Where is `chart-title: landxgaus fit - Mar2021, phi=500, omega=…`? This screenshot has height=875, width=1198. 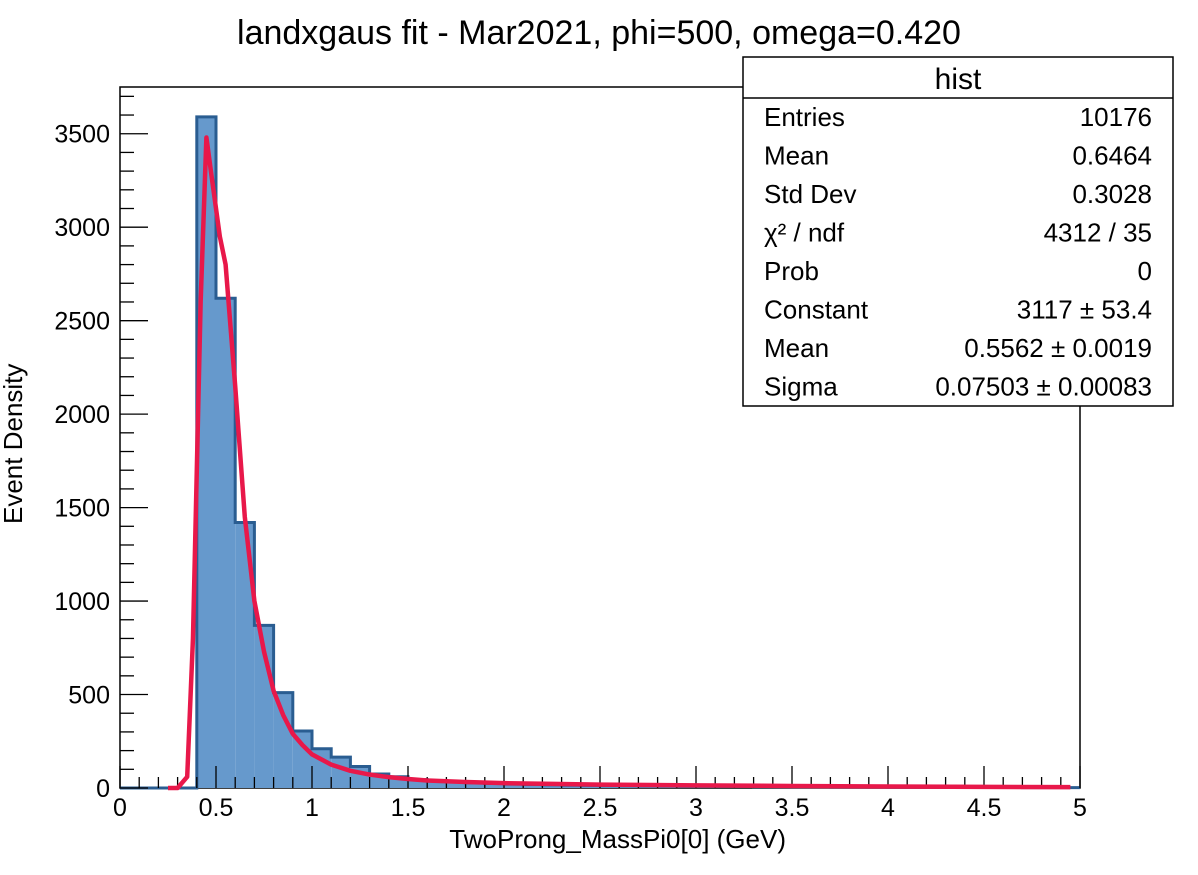
chart-title: landxgaus fit - Mar2021, phi=500, omega=… is located at coordinates (599, 33).